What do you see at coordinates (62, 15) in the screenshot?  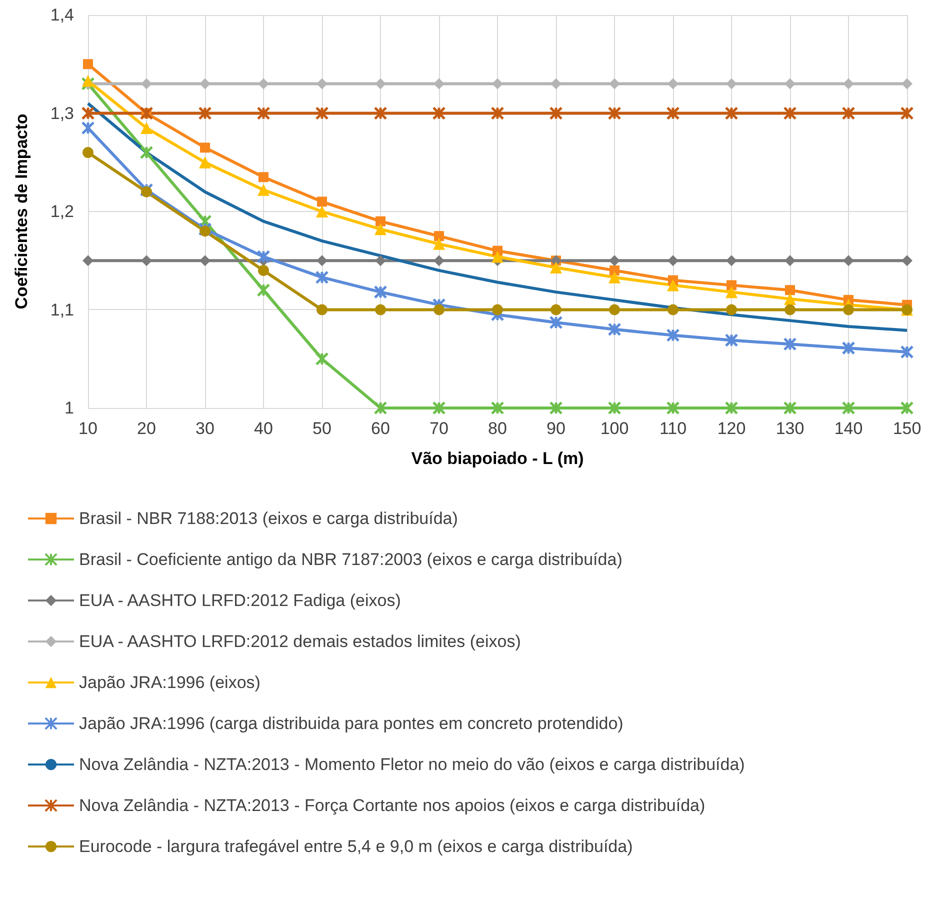 I see `y-tick-label: 1,4` at bounding box center [62, 15].